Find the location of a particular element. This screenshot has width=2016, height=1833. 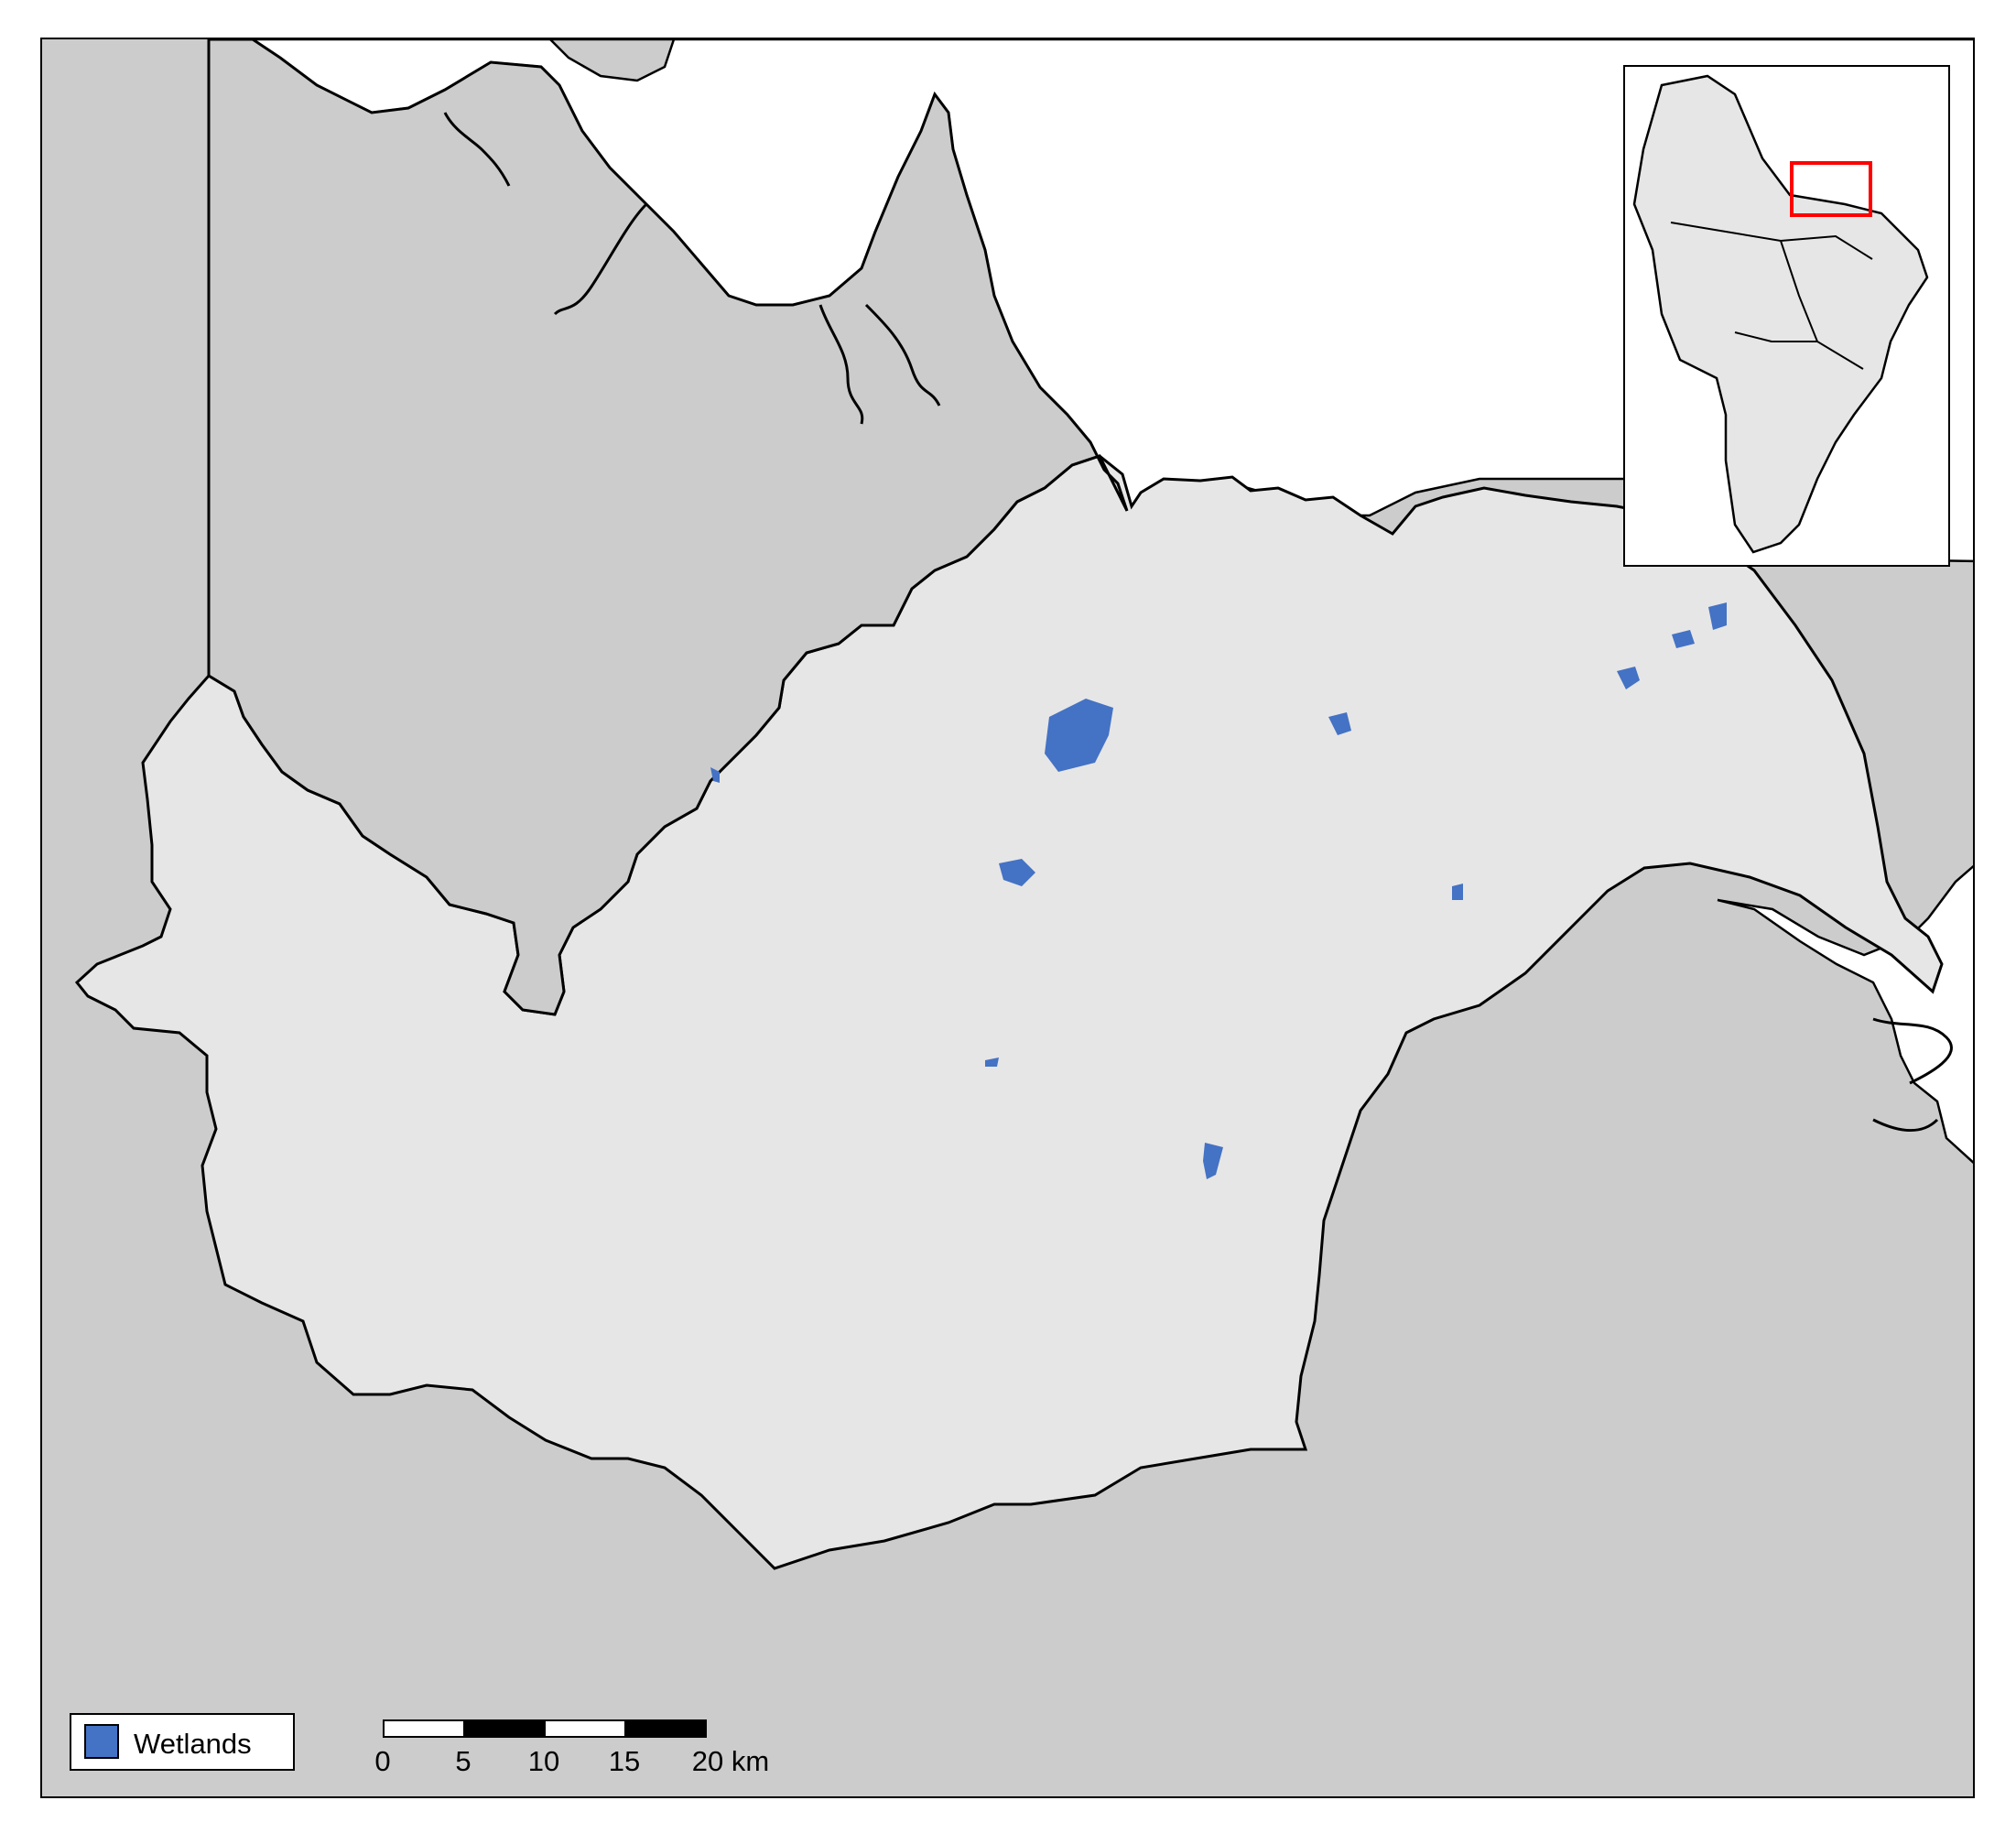

inset-highlight-box is located at coordinates (1831, 189).